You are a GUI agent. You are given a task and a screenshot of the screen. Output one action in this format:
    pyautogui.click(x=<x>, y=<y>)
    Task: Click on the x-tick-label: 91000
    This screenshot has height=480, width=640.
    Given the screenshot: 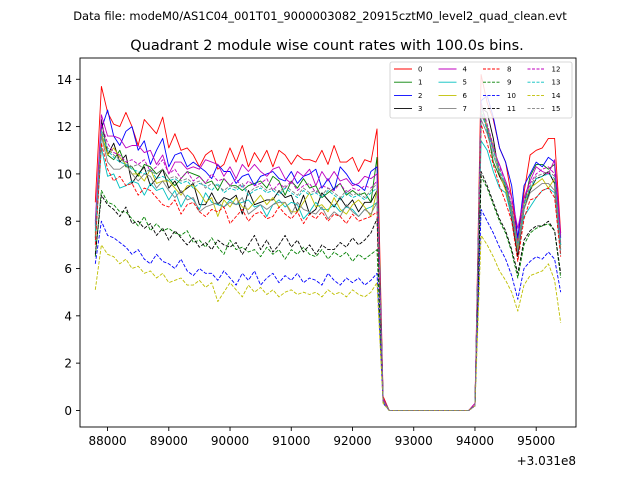 What is the action you would take?
    pyautogui.click(x=291, y=441)
    